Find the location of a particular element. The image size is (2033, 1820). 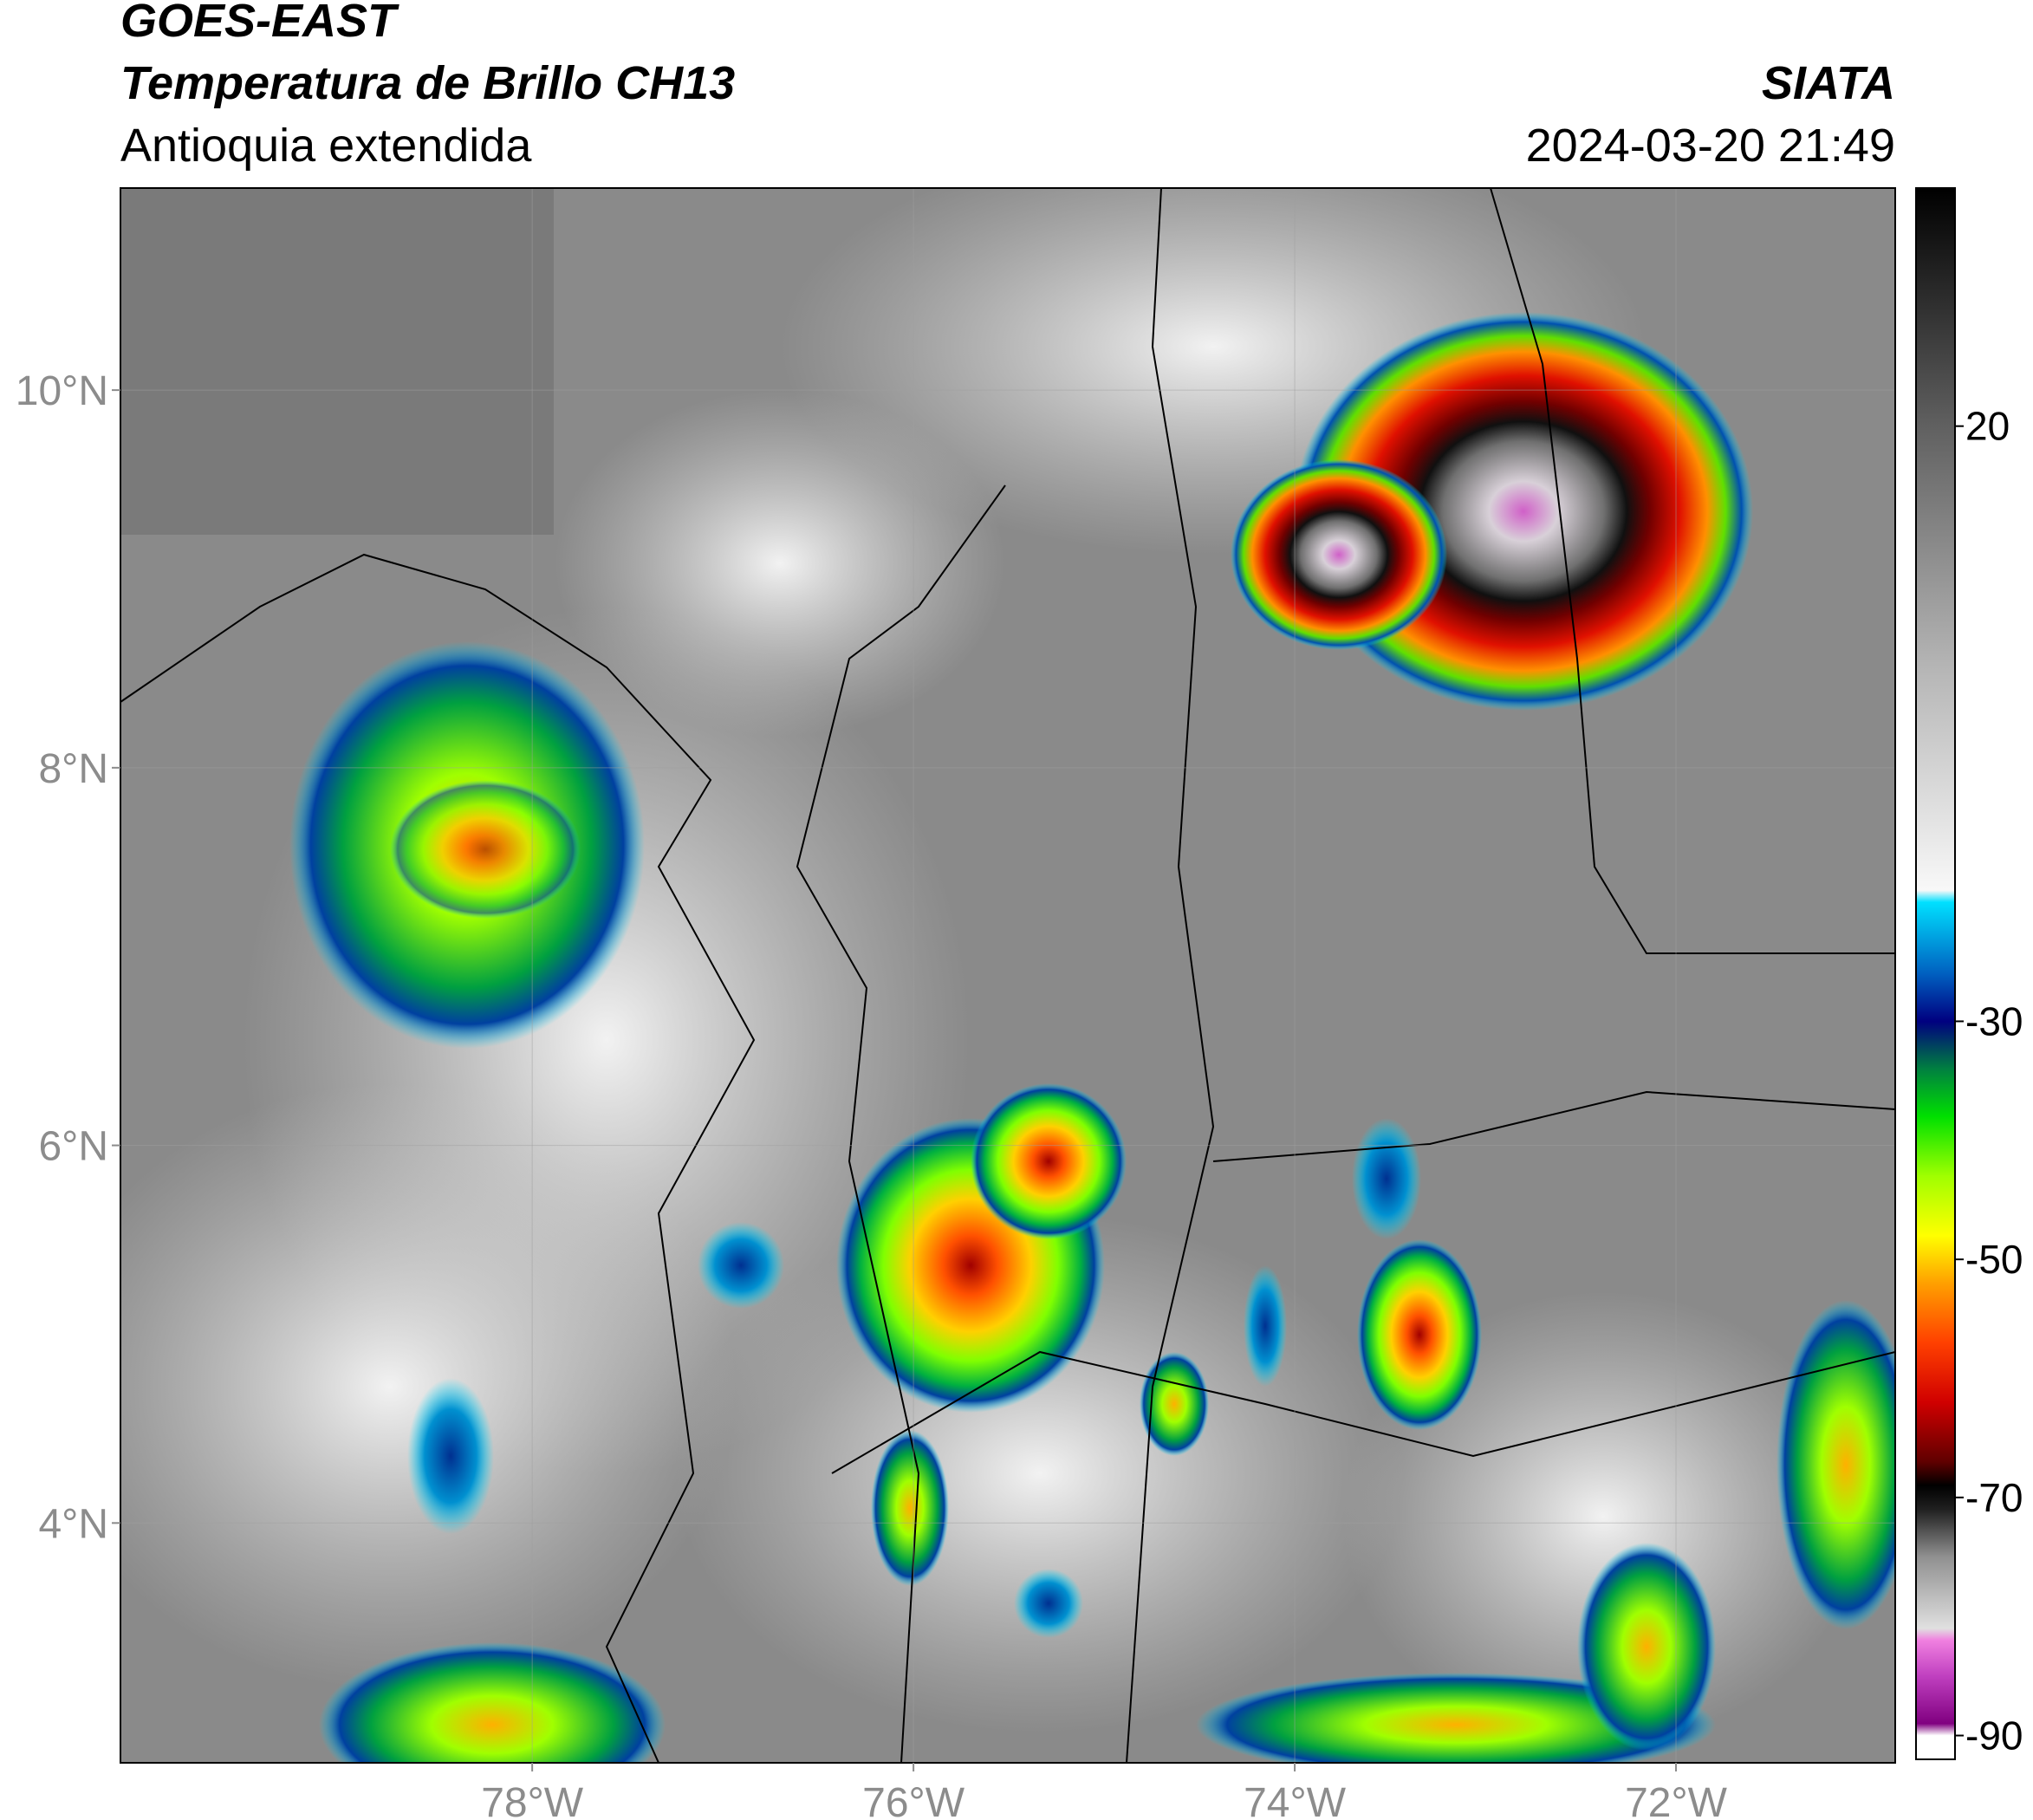

region: Antioquia extendida is located at coordinates (326, 146).